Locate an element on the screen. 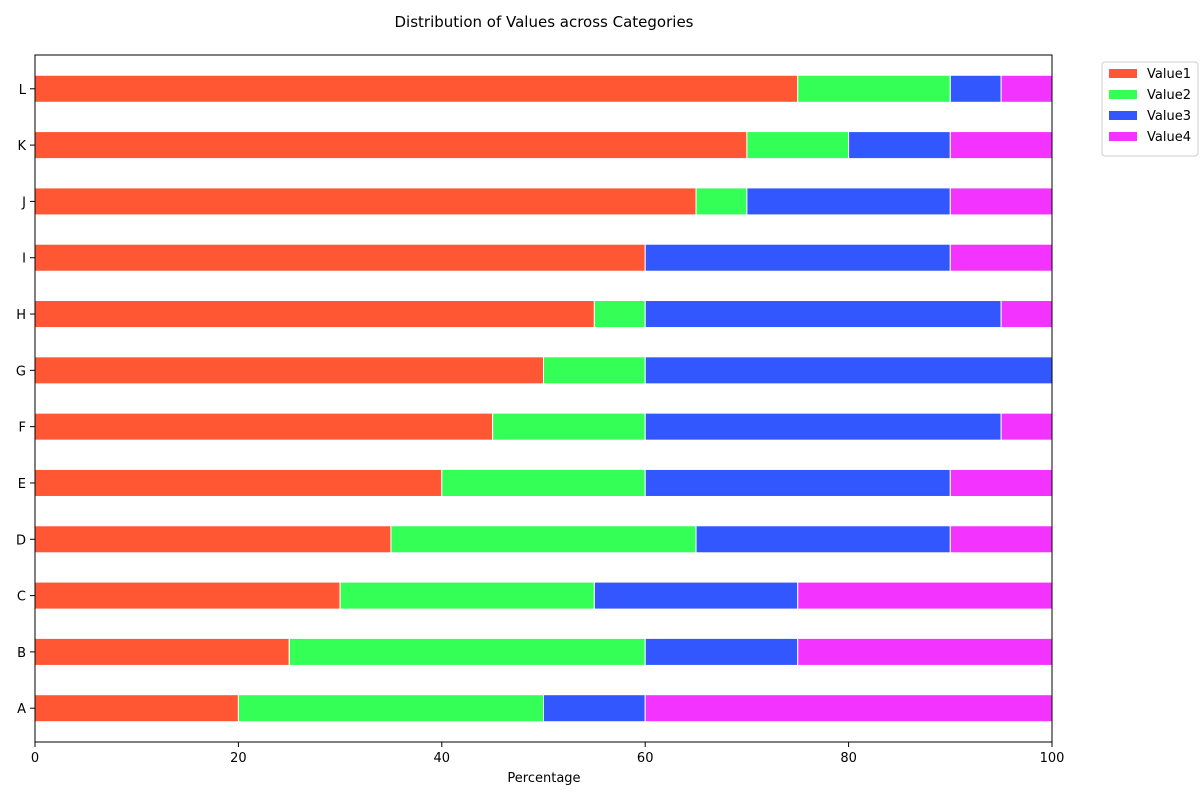  bar-j-value3 is located at coordinates (848, 201).